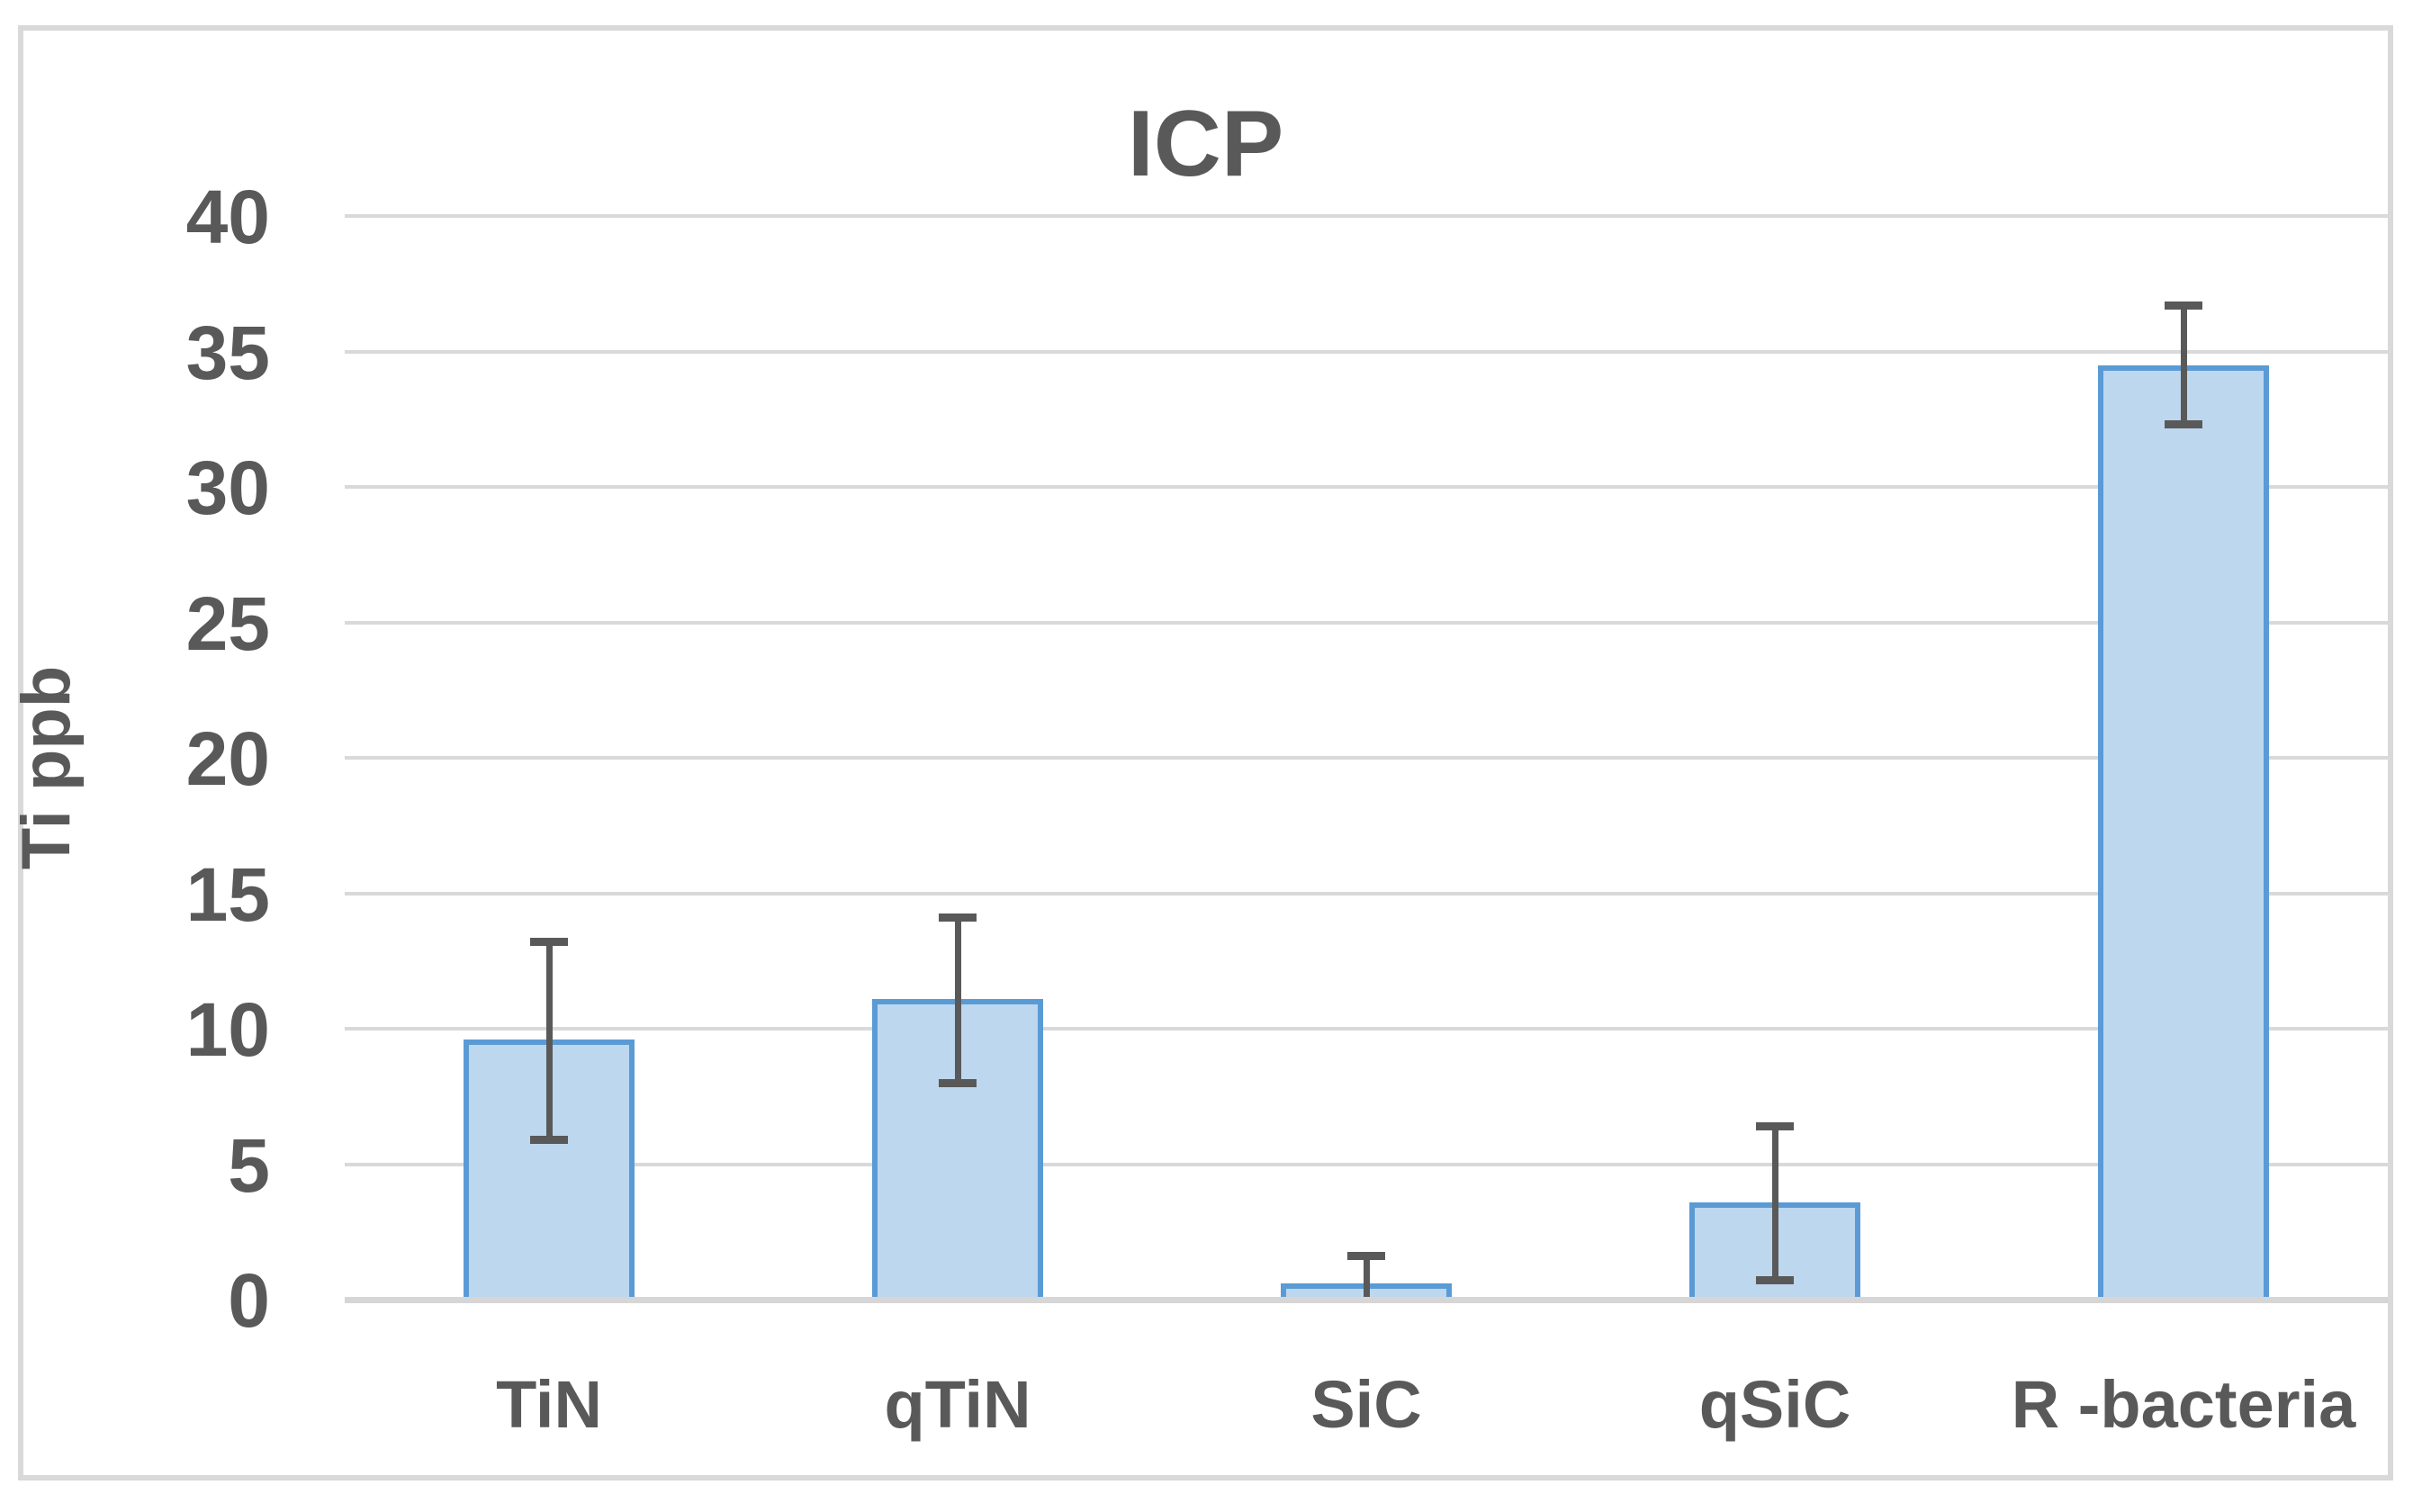 Image resolution: width=2422 pixels, height=1512 pixels. Describe the element at coordinates (249, 1300) in the screenshot. I see `y-tick-label: 0` at that location.